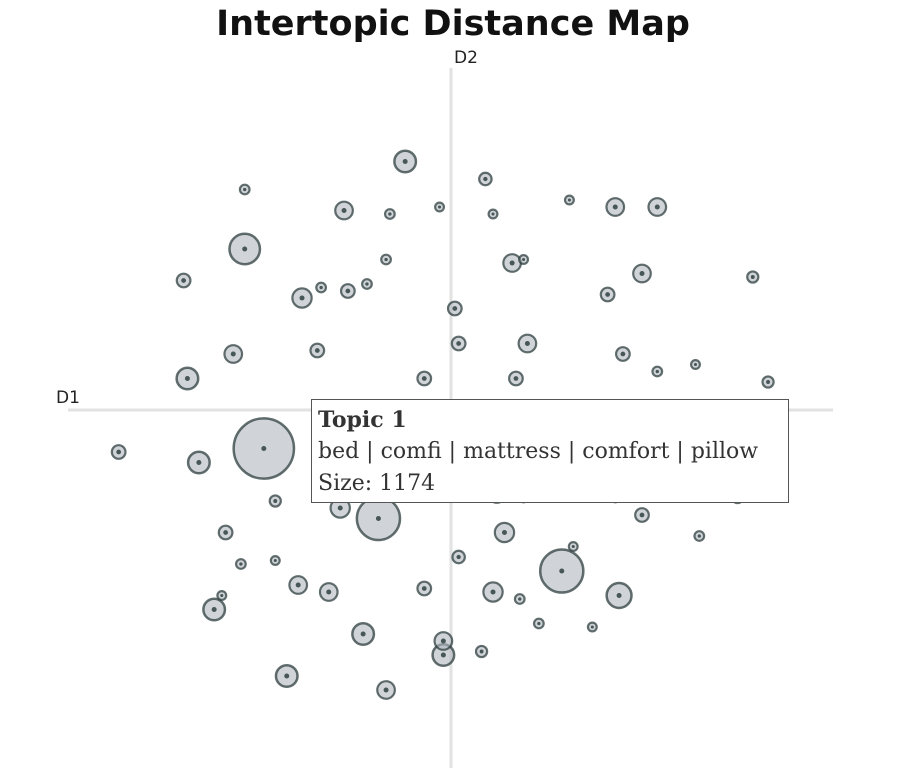 The height and width of the screenshot is (781, 906). What do you see at coordinates (68, 398) in the screenshot?
I see `x-axis-label: D1` at bounding box center [68, 398].